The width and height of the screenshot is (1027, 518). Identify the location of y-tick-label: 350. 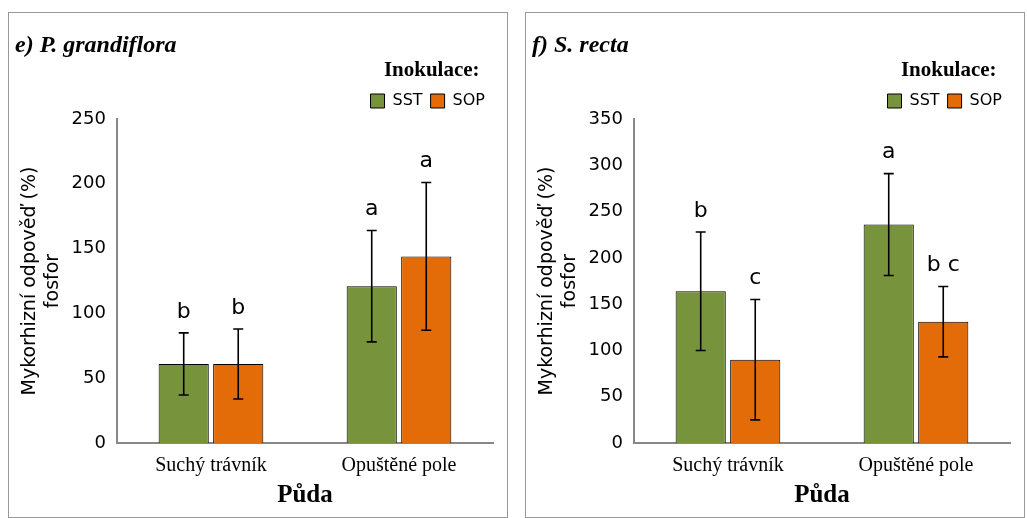
(605, 117).